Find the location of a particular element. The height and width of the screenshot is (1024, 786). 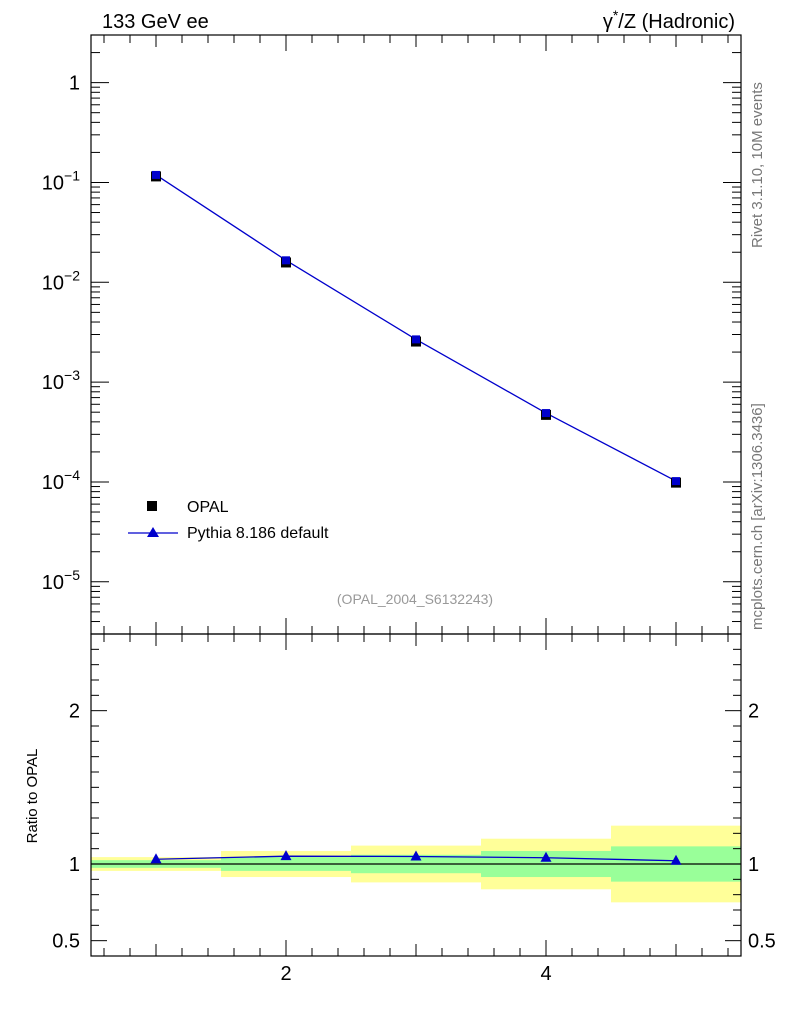

header-right: γ*/Z (Hadronic) is located at coordinates (669, 20).